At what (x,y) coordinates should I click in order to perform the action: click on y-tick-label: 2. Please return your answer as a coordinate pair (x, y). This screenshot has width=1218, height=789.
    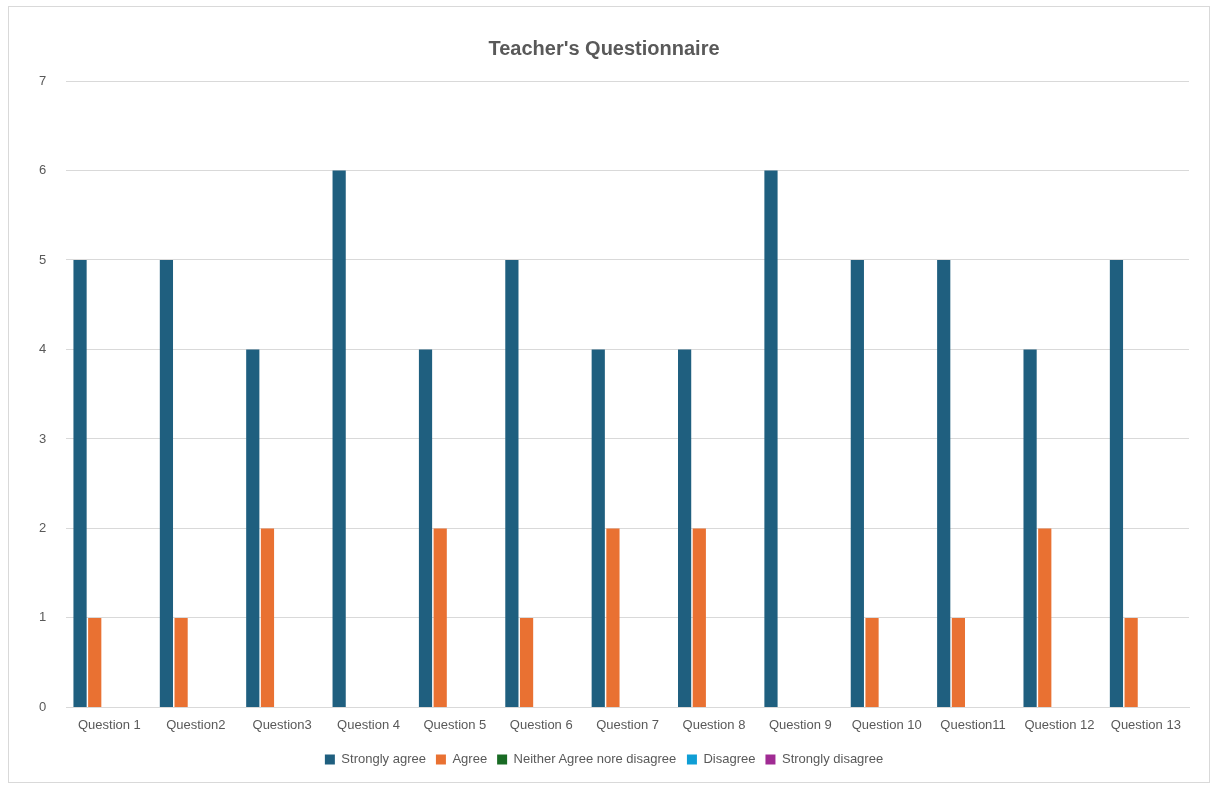
    Looking at the image, I should click on (43, 528).